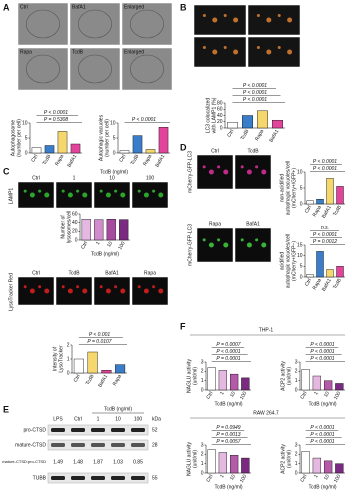 This screenshot has width=352, height=500. What do you see at coordinates (55, 358) in the screenshot?
I see `y-axis-label: Intensity of` at bounding box center [55, 358].